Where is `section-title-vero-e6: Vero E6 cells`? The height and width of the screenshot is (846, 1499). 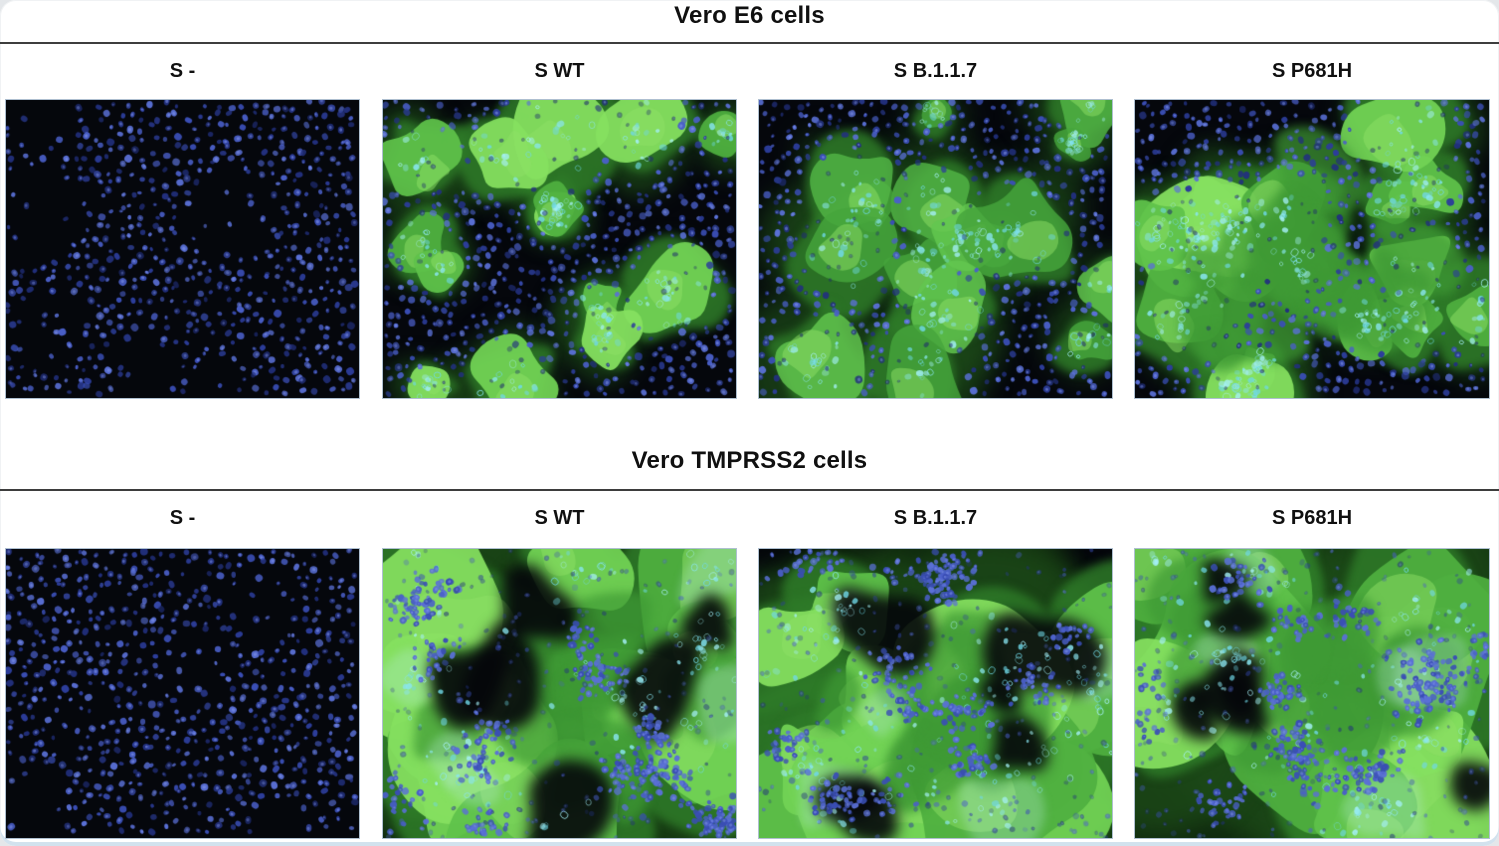 section-title-vero-e6: Vero E6 cells is located at coordinates (749, 15).